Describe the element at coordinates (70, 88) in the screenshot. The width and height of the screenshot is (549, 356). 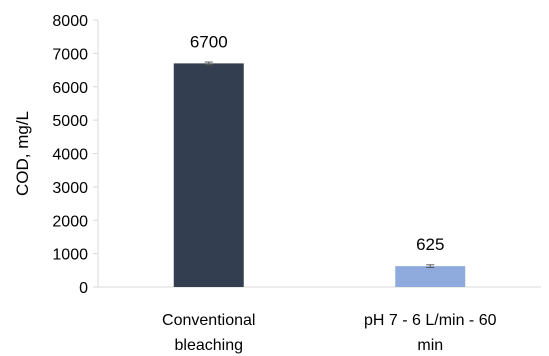
I see `y-tick-label: 6000` at that location.